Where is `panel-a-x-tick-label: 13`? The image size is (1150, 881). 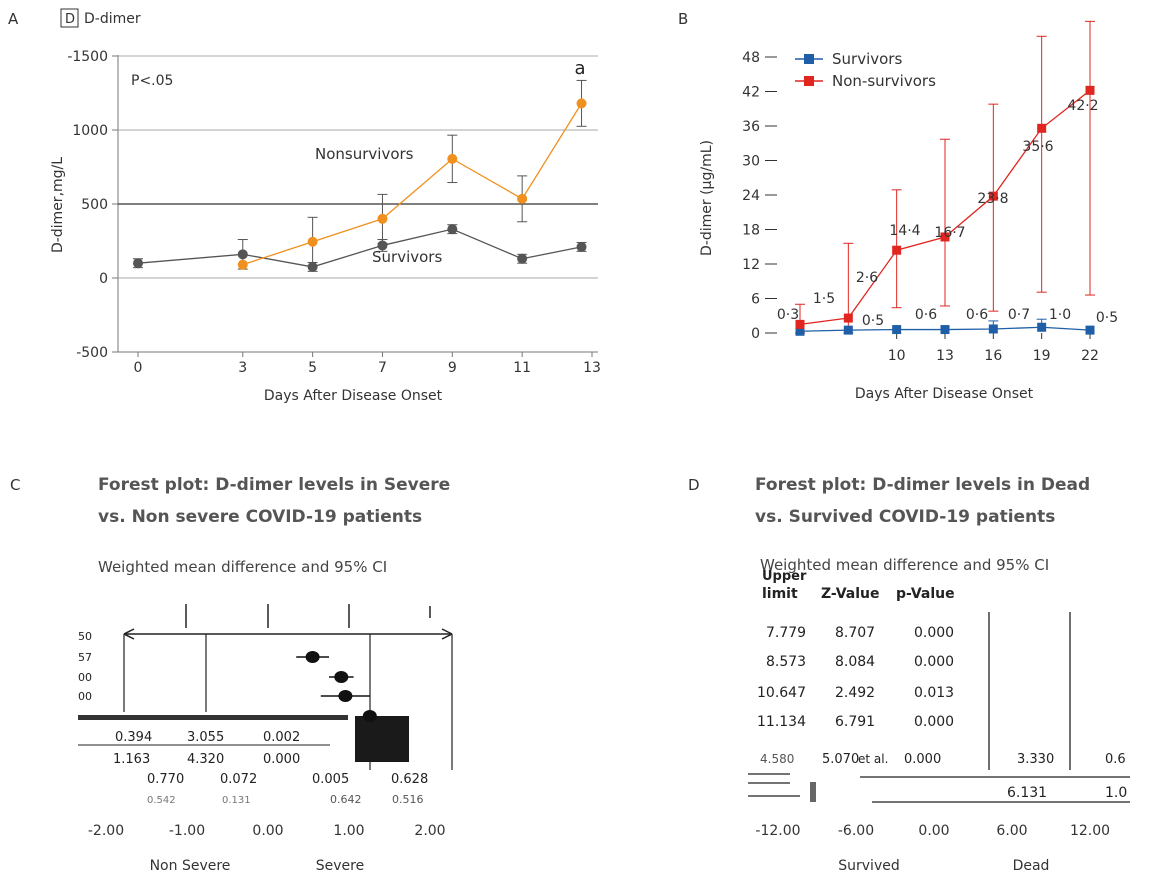 panel-a-x-tick-label: 13 is located at coordinates (592, 368).